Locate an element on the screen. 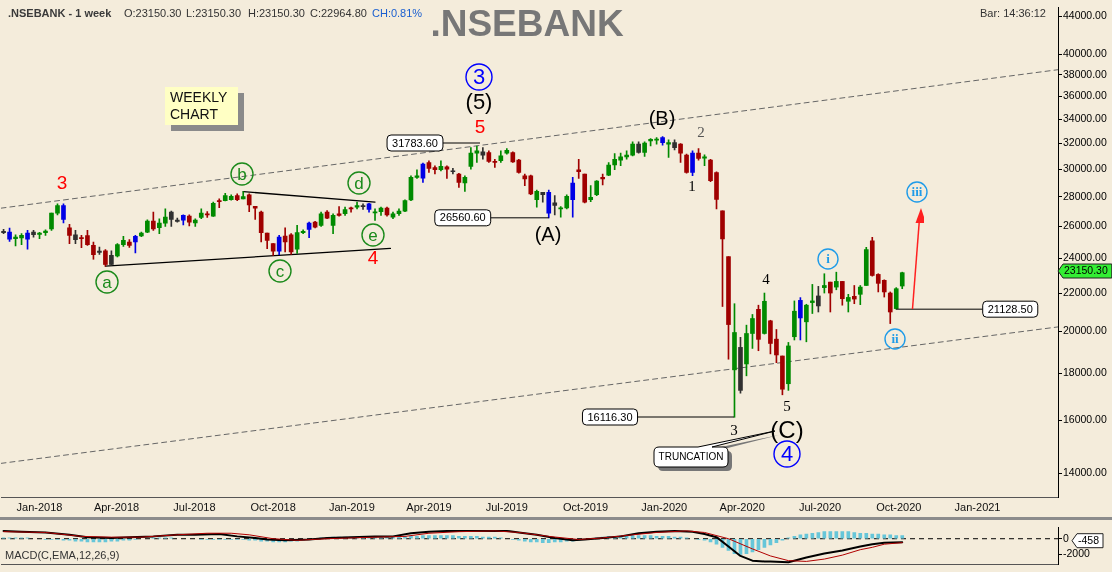 Image resolution: width=1112 pixels, height=572 pixels. annotation: 21128.50 is located at coordinates (1010, 308).